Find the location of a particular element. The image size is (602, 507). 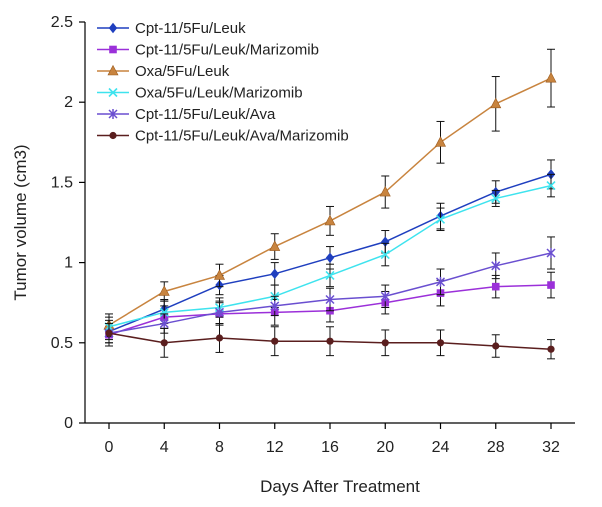

x-tick-label: 28 is located at coordinates (496, 447).